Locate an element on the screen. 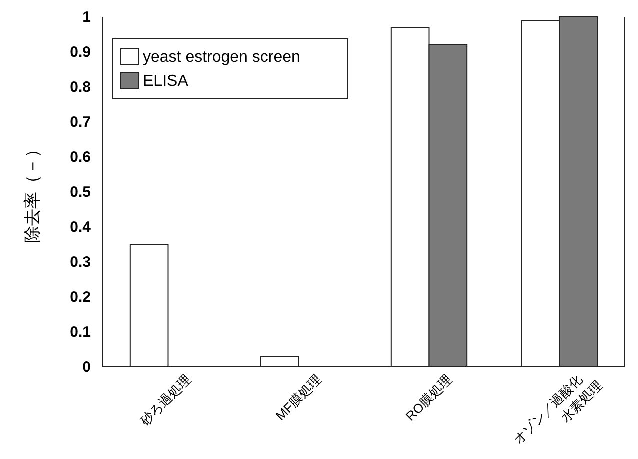  y-tick-label: 0 is located at coordinates (86, 367).